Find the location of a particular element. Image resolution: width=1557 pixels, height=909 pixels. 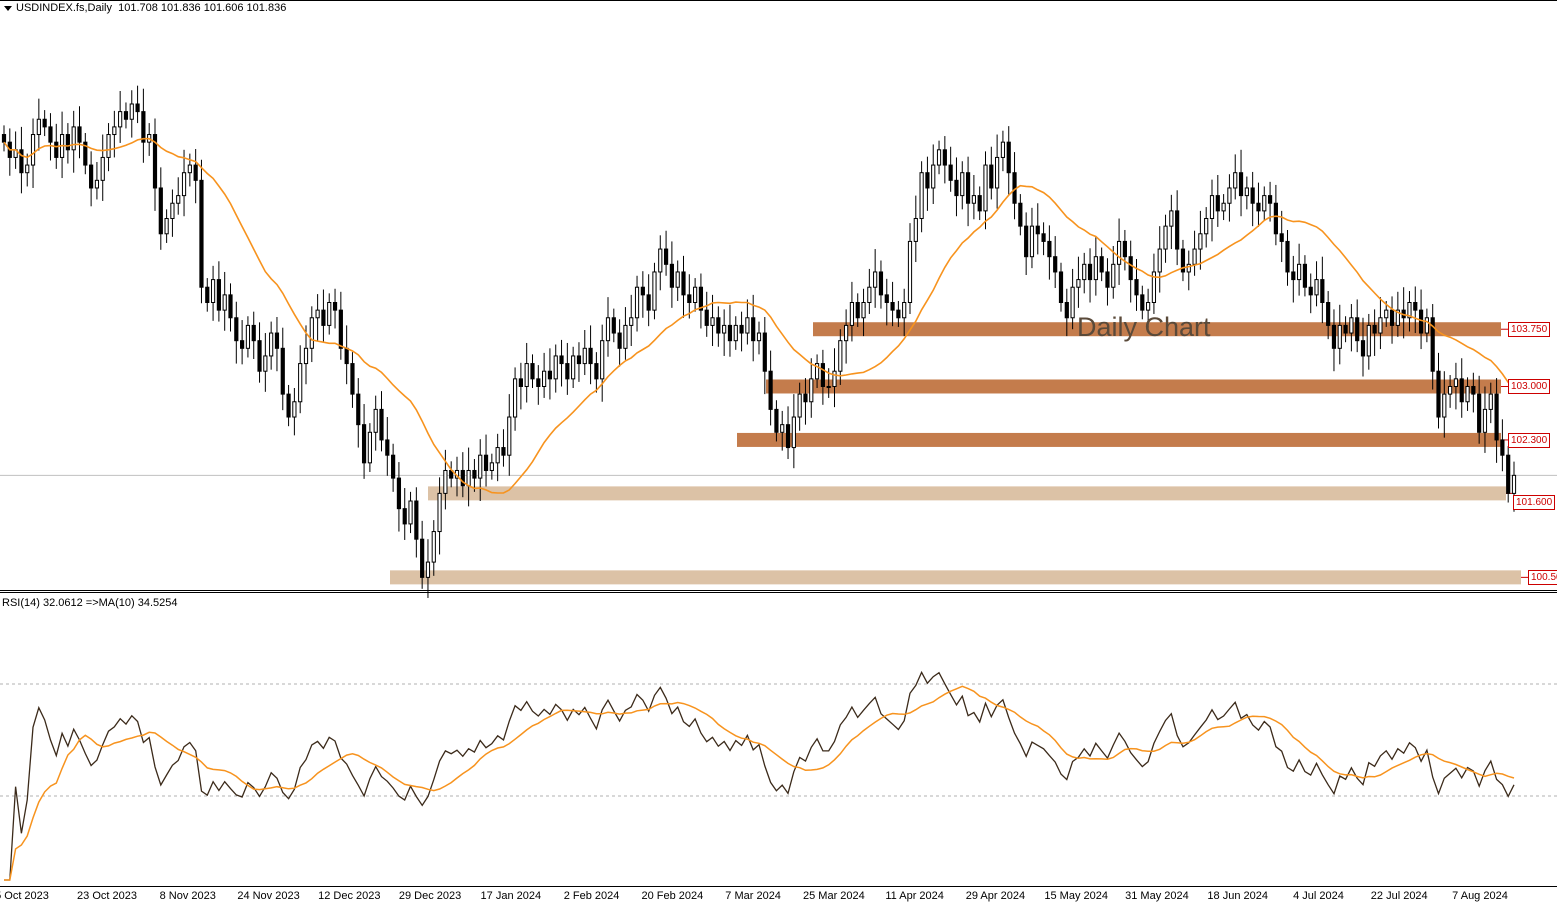

price-zone-support is located at coordinates (955, 577).